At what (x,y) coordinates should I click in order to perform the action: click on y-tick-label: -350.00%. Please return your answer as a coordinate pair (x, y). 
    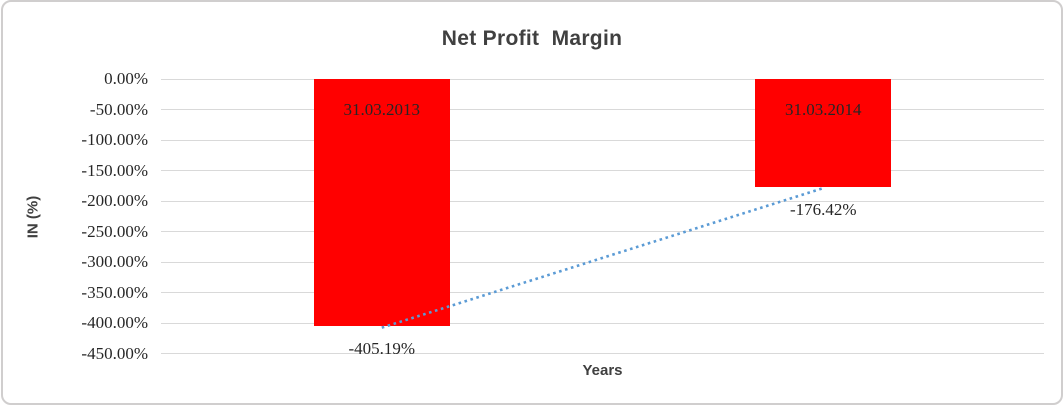
    Looking at the image, I should click on (114, 292).